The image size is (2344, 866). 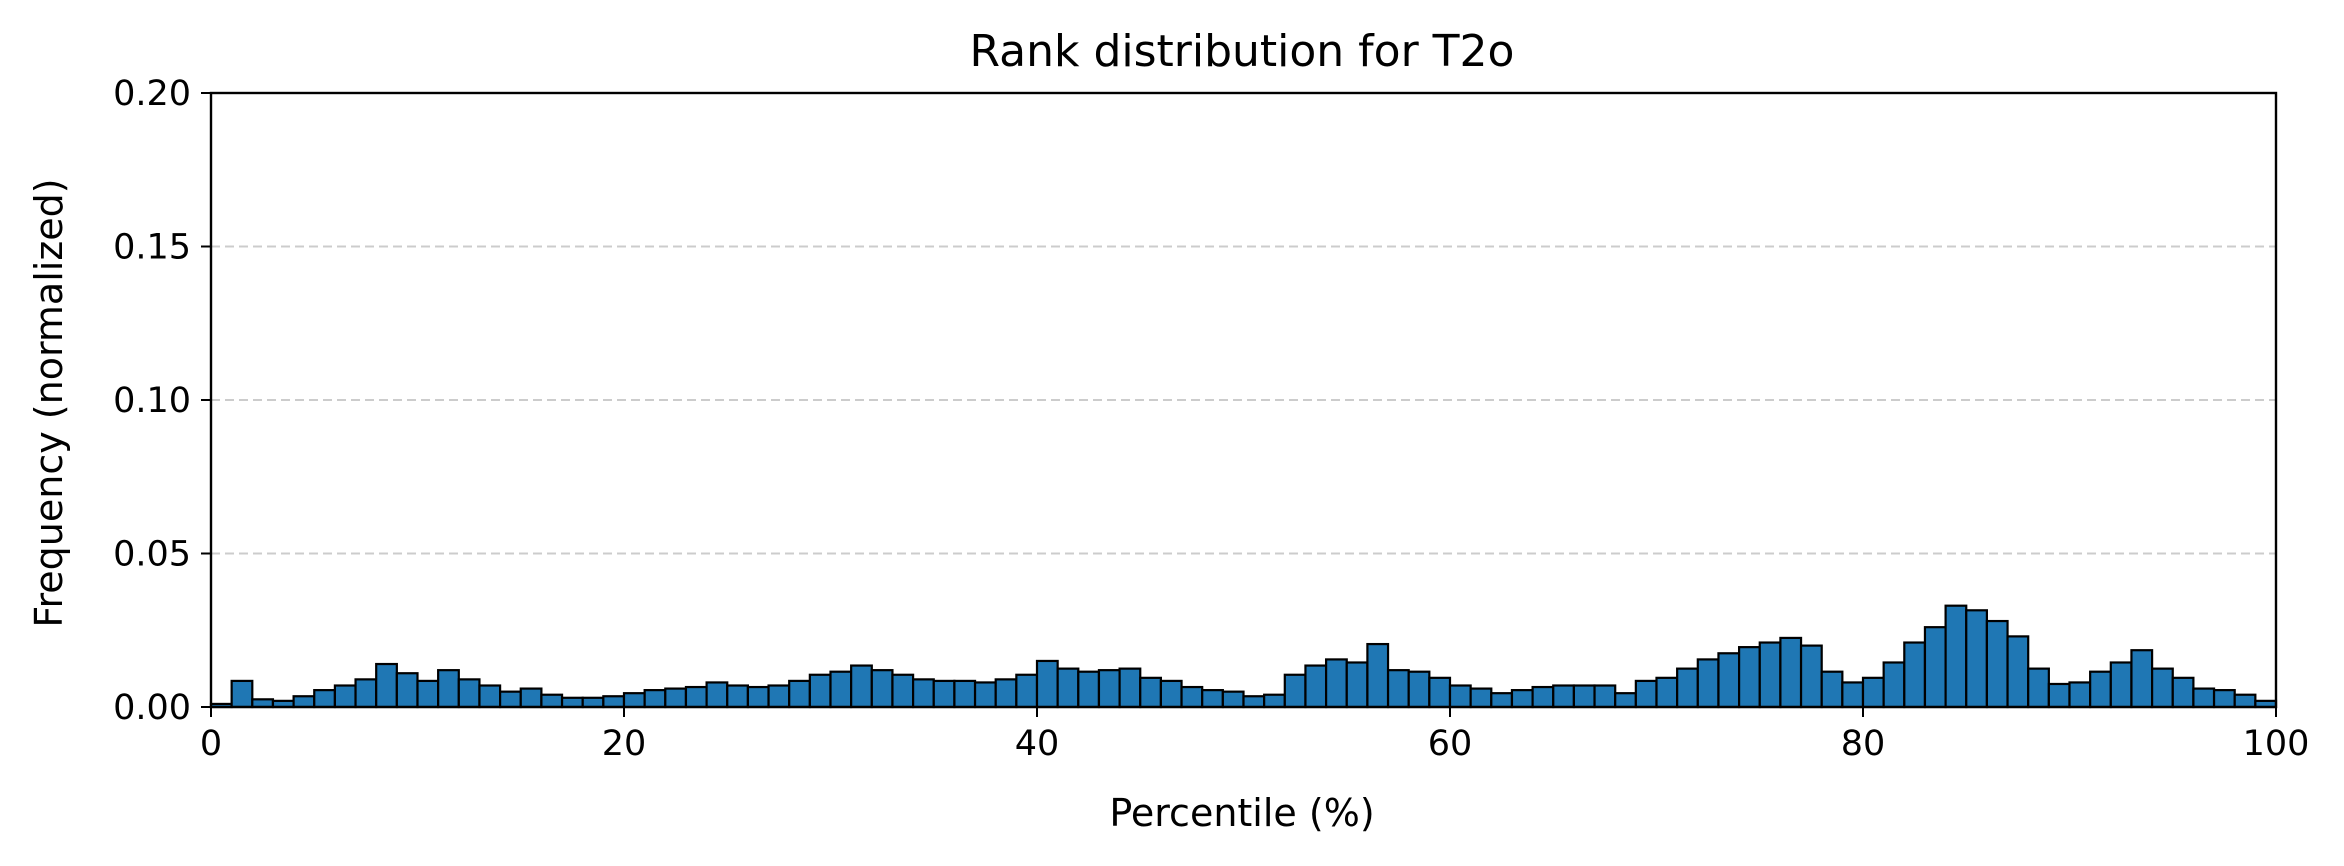 I want to click on y-tick-label-0.00: 0.00, so click(x=152, y=708).